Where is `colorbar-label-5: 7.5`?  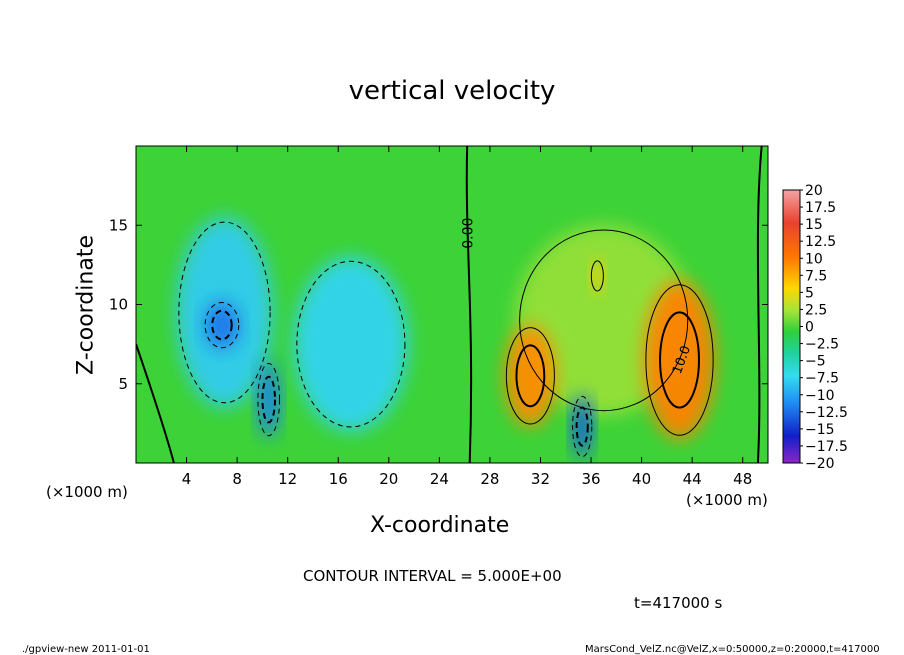
colorbar-label-5: 7.5 is located at coordinates (816, 276).